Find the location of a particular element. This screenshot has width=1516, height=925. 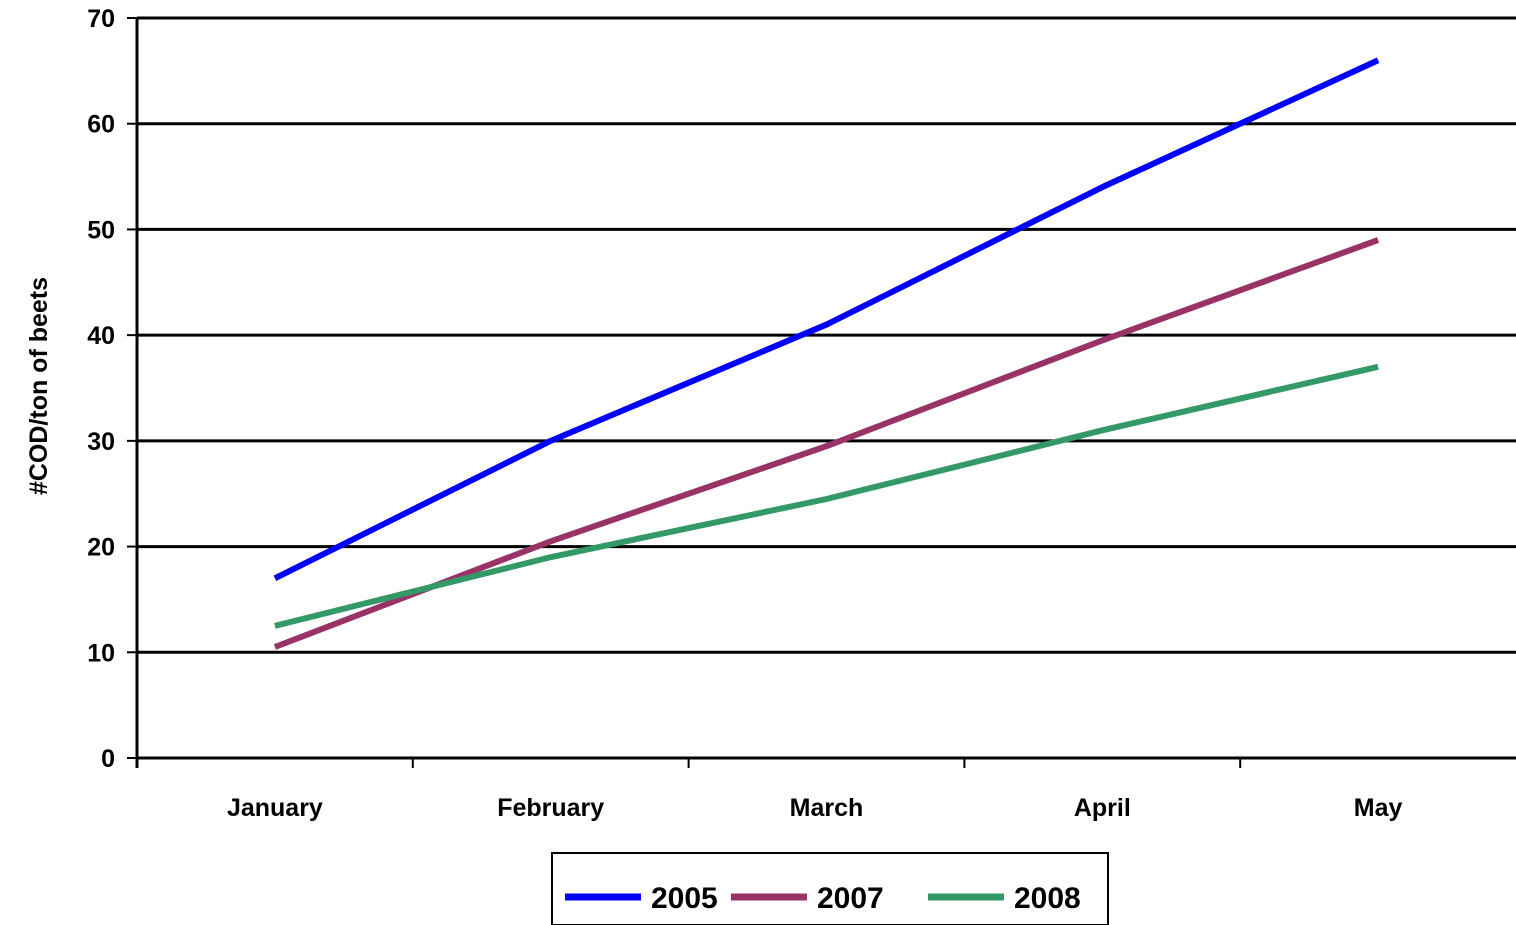

x-tick-label-may: May is located at coordinates (1378, 808).